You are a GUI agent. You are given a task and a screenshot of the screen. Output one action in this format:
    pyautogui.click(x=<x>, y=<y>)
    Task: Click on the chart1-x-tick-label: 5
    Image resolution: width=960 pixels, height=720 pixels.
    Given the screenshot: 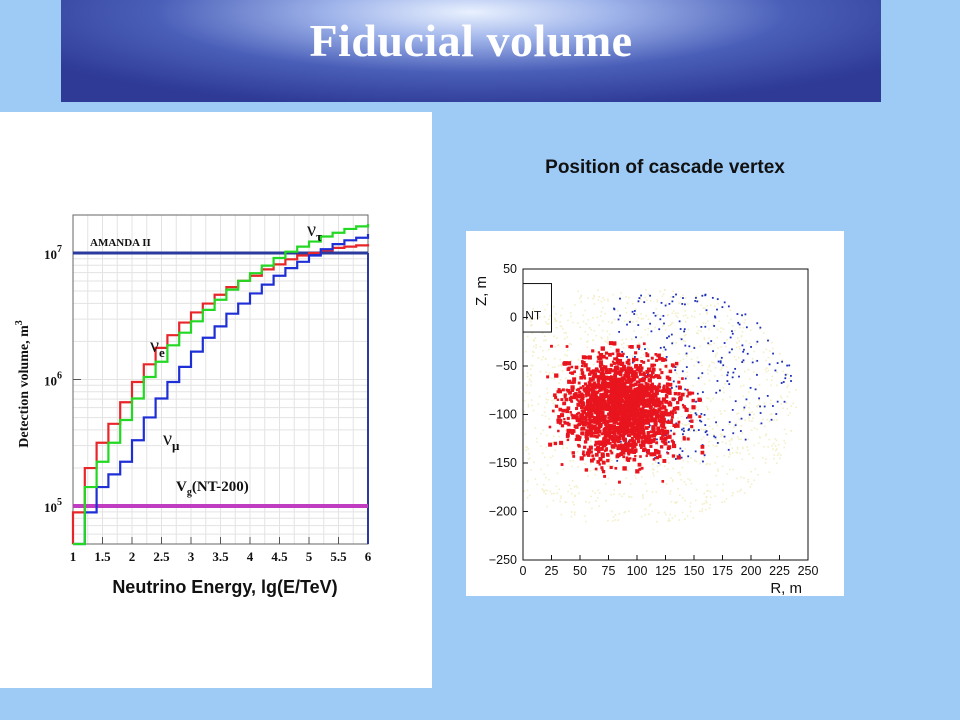 What is the action you would take?
    pyautogui.click(x=309, y=556)
    